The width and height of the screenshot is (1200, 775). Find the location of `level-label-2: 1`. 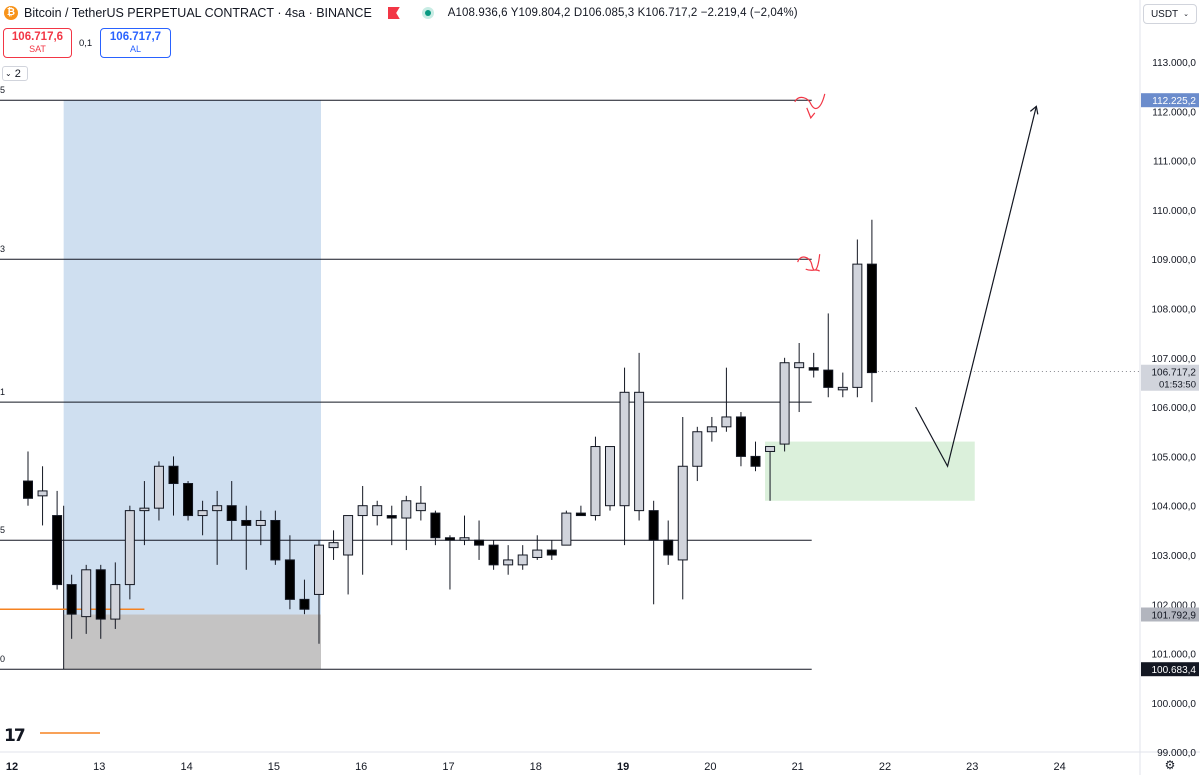

level-label-2: 1 is located at coordinates (2, 392).